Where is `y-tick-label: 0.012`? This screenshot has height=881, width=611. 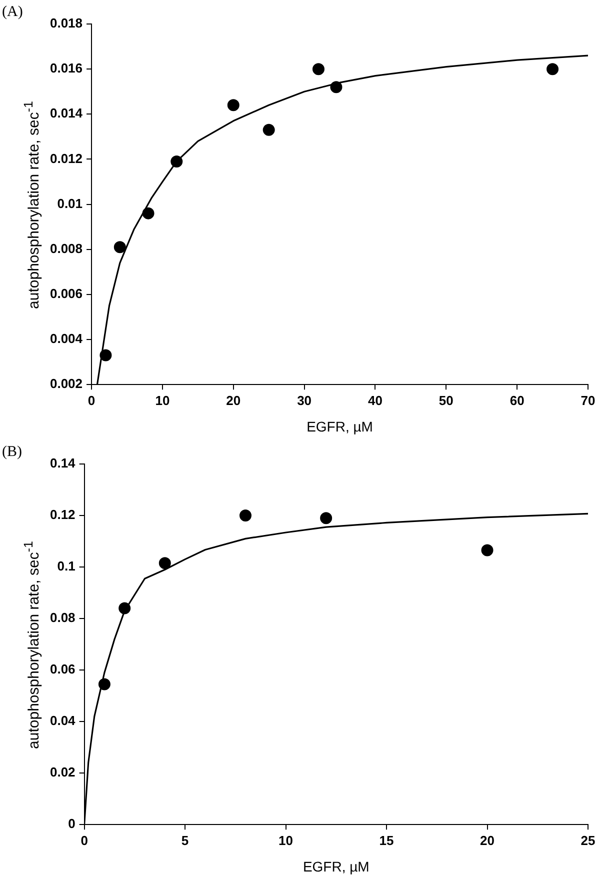
y-tick-label: 0.012 is located at coordinates (66, 158).